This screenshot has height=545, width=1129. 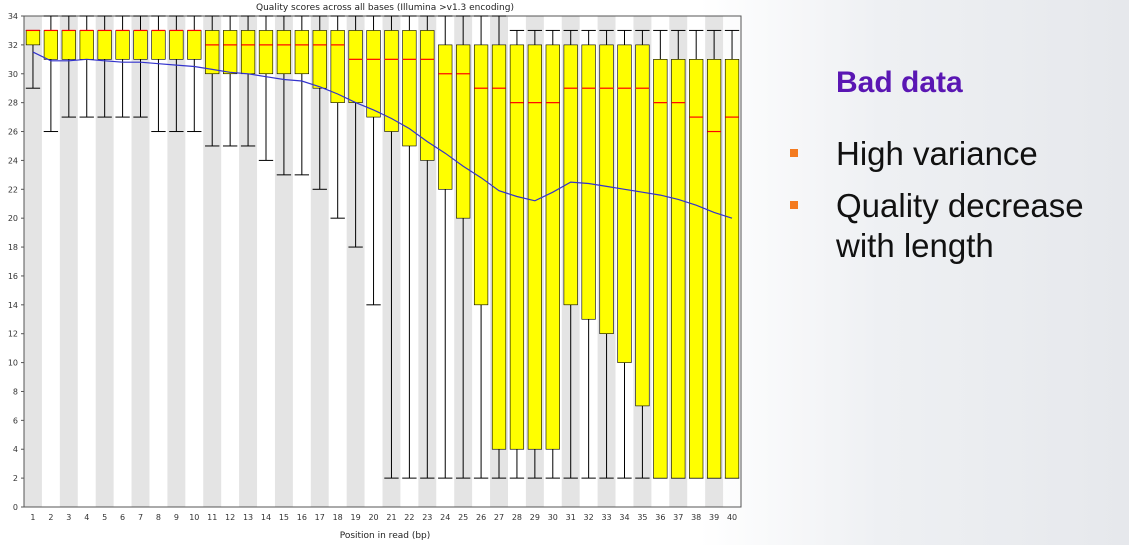 What do you see at coordinates (624, 517) in the screenshot?
I see `x-tick-label: 34` at bounding box center [624, 517].